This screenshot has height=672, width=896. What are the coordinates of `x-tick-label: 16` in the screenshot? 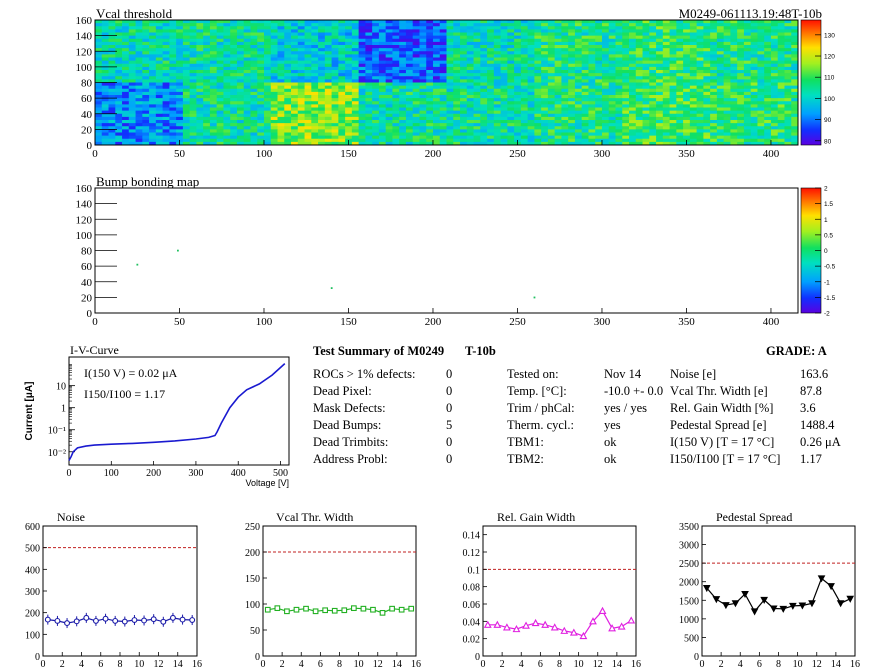 It's located at (636, 664).